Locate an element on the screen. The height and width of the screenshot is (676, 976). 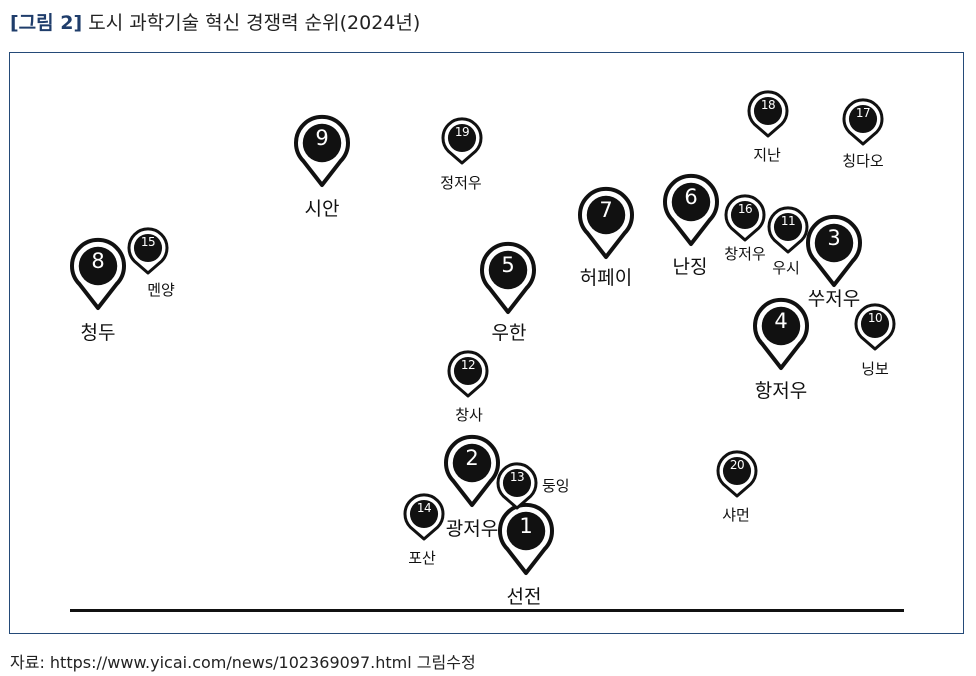
marker-rank-17: 17 is located at coordinates (863, 121).